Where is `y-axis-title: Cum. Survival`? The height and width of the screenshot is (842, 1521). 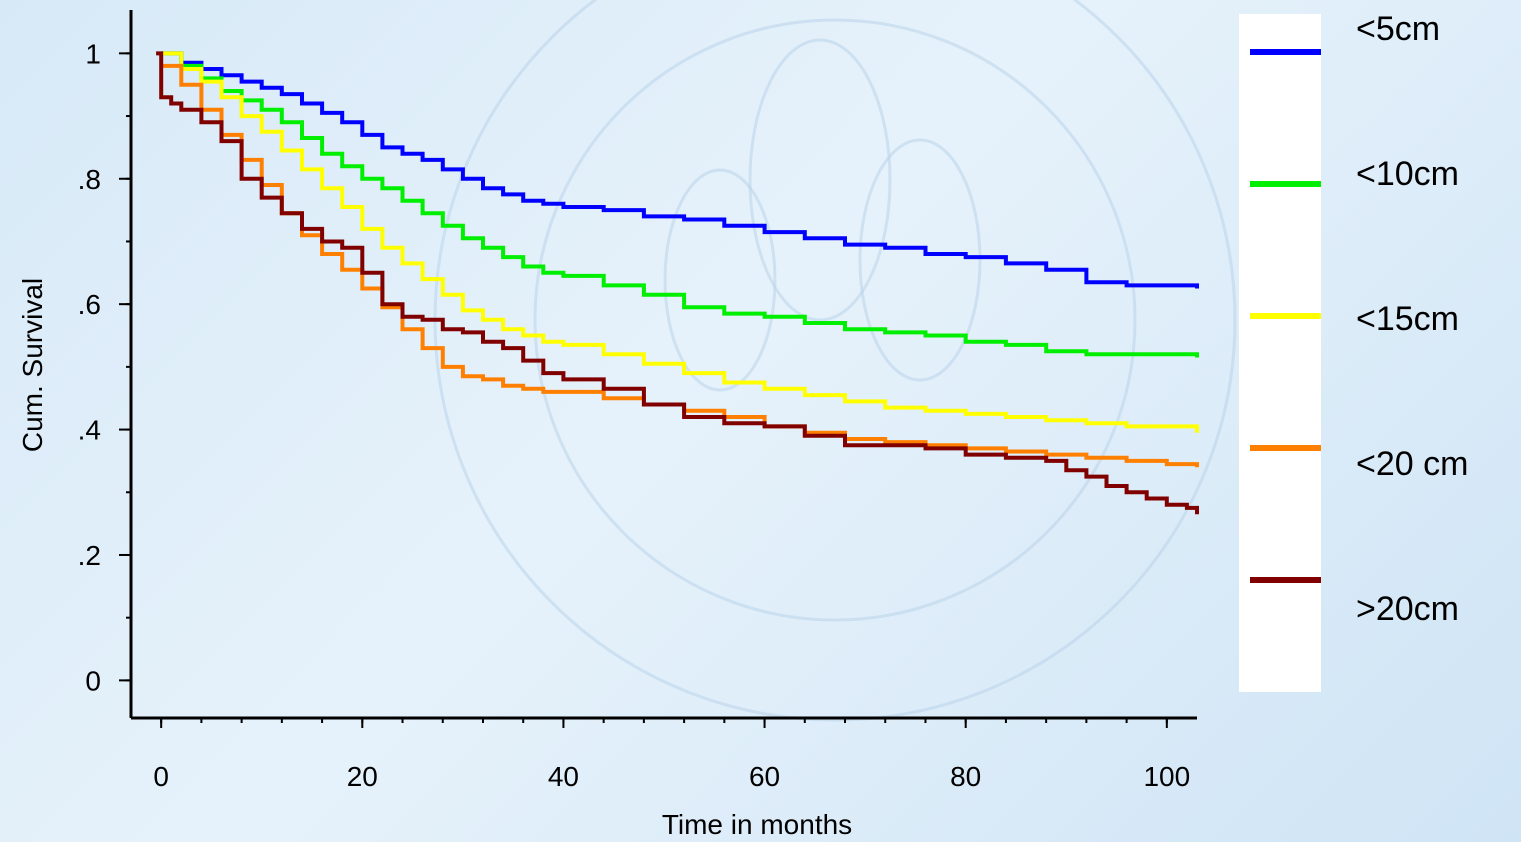
y-axis-title: Cum. Survival is located at coordinates (32, 365).